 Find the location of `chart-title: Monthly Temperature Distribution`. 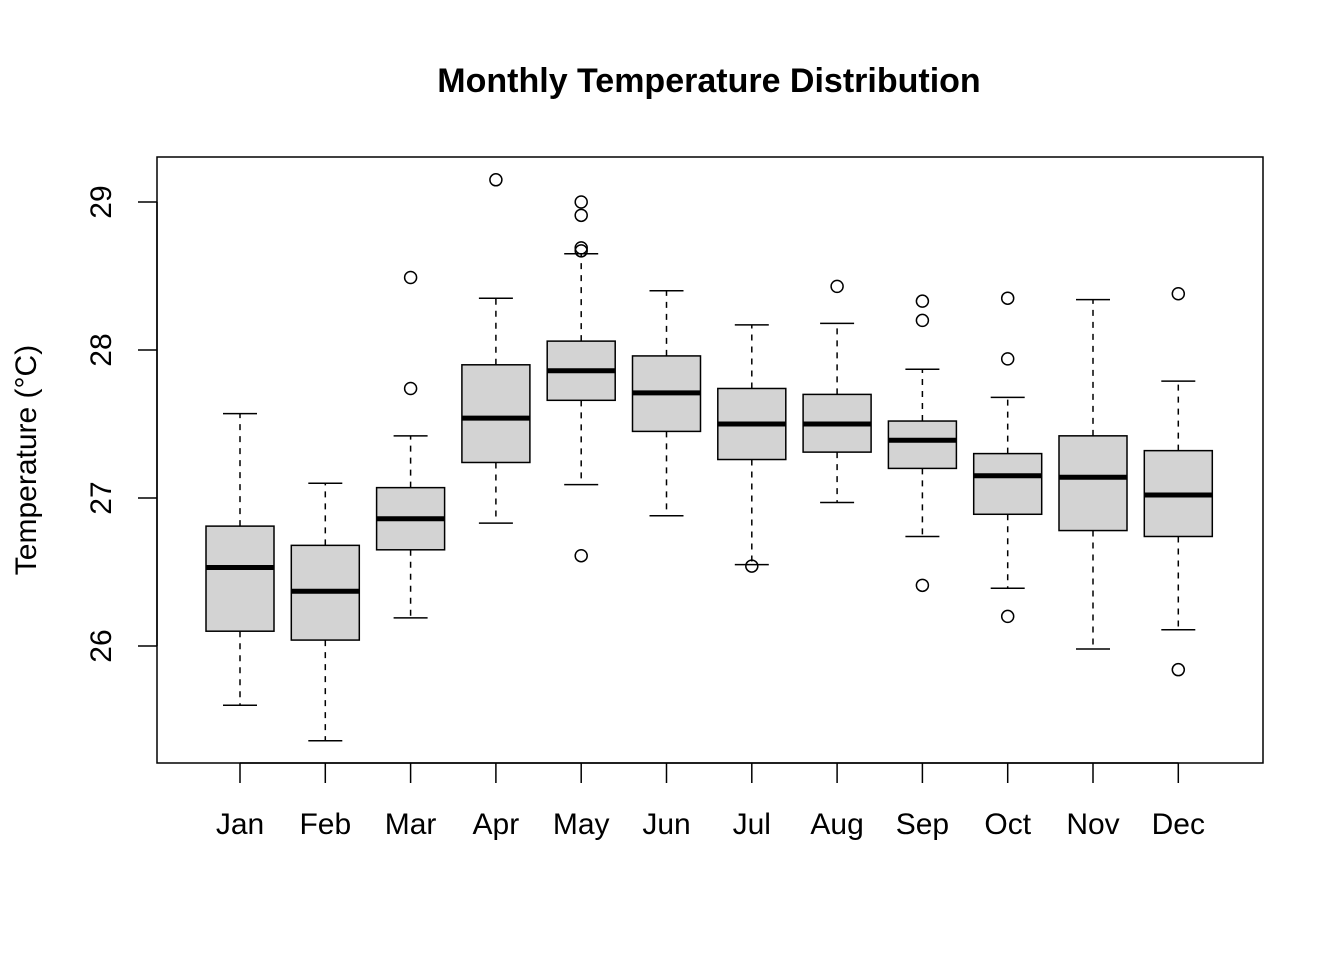

chart-title: Monthly Temperature Distribution is located at coordinates (708, 81).